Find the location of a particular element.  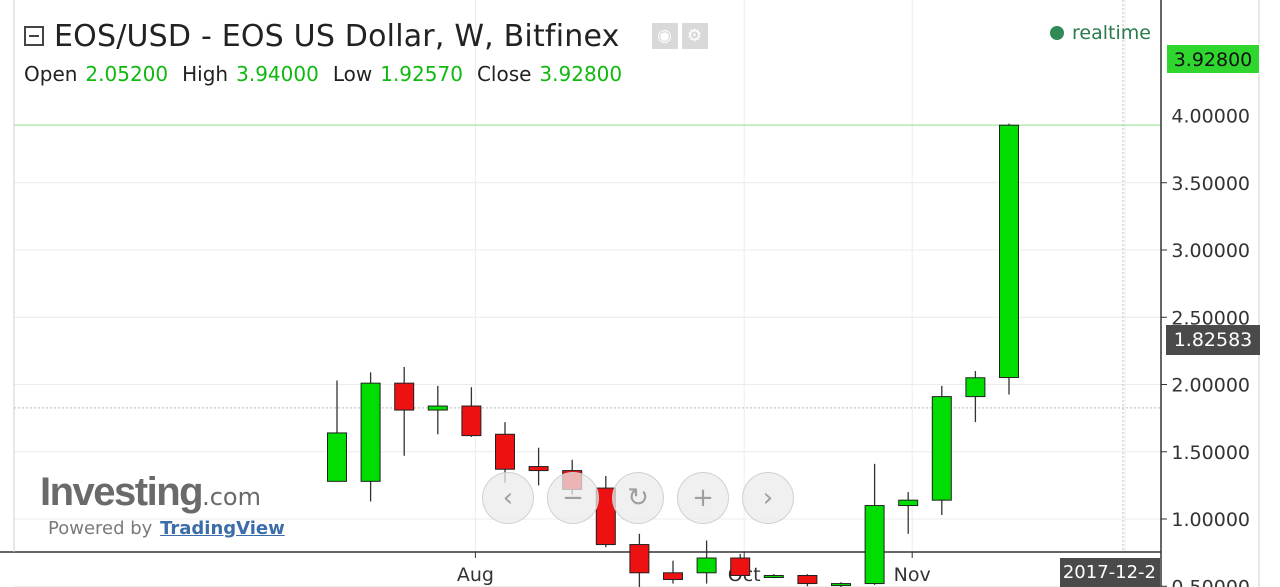

last-price-tag: 3.92800 is located at coordinates (1213, 59).